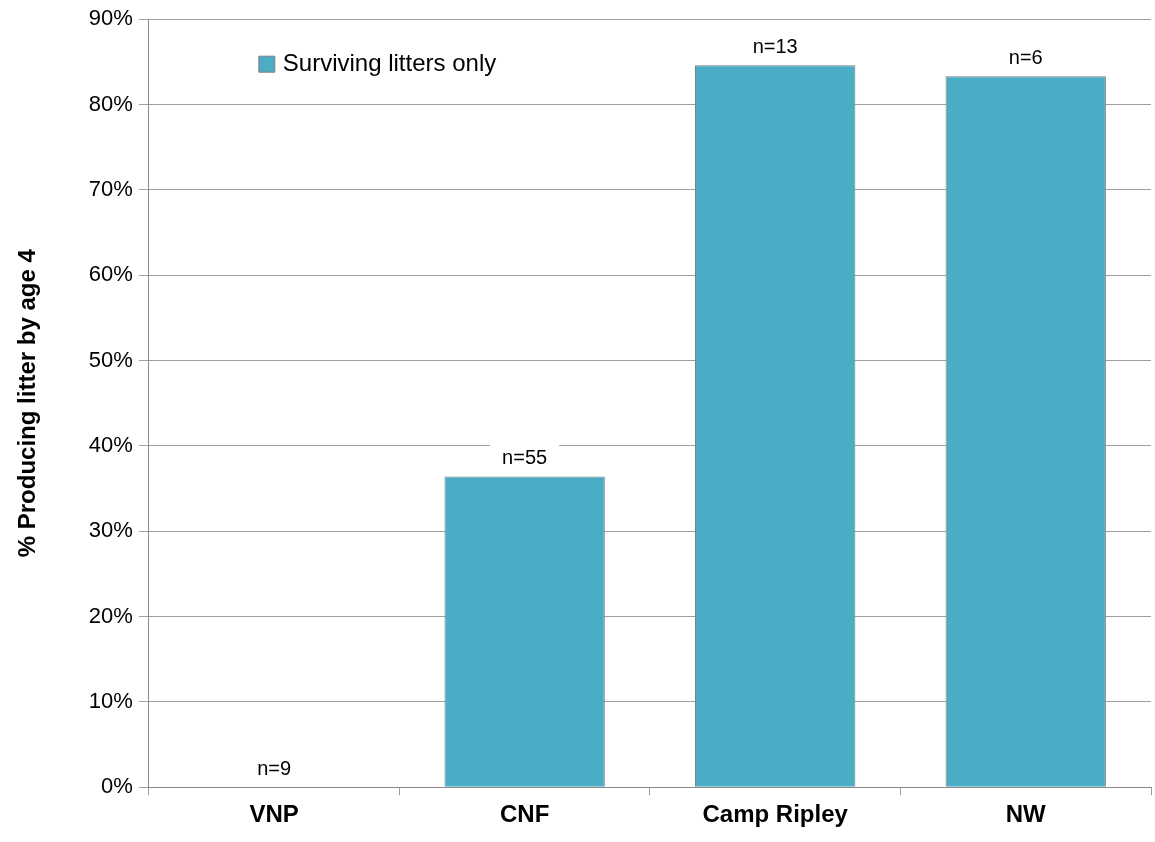 The width and height of the screenshot is (1155, 842). What do you see at coordinates (110, 444) in the screenshot?
I see `y-tick-label: 40%` at bounding box center [110, 444].